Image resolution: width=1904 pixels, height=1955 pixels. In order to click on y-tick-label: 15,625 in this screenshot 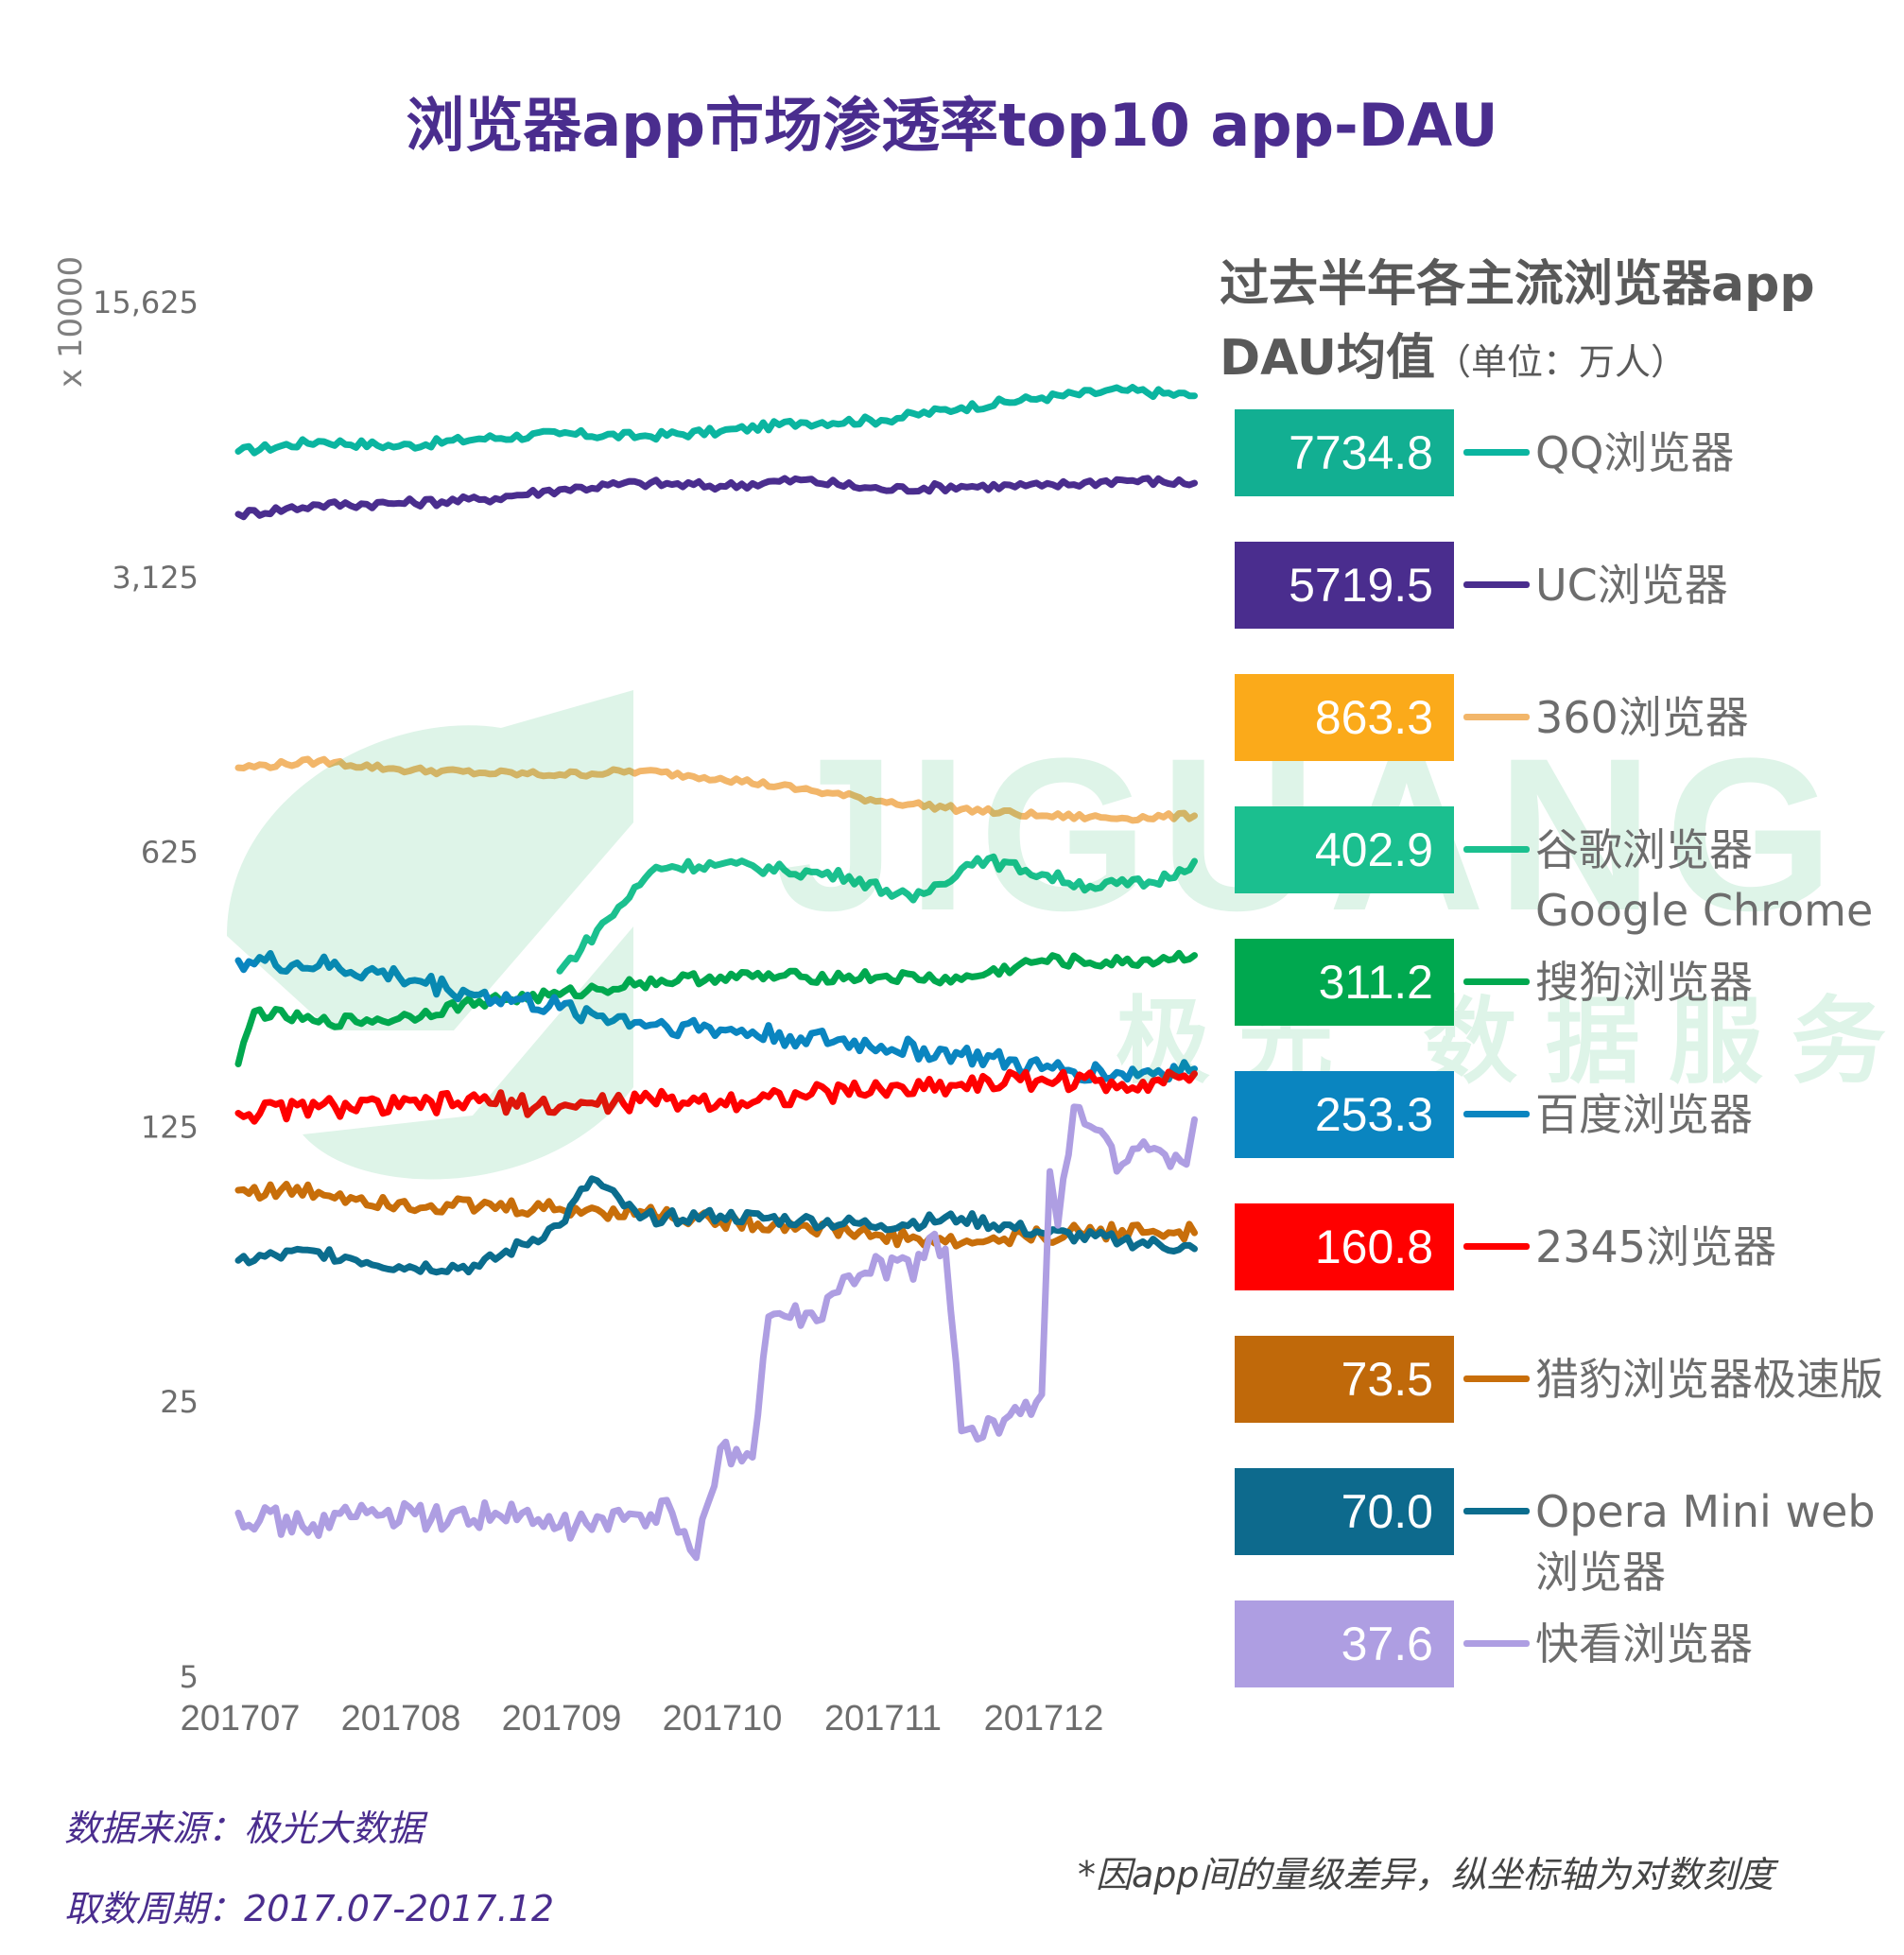, I will do `click(146, 303)`.